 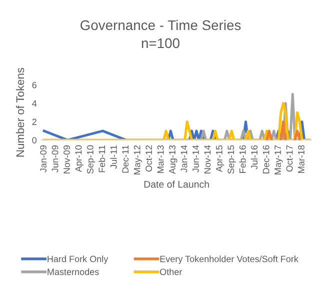 I want to click on x-tick-label: May-17, so click(x=278, y=159).